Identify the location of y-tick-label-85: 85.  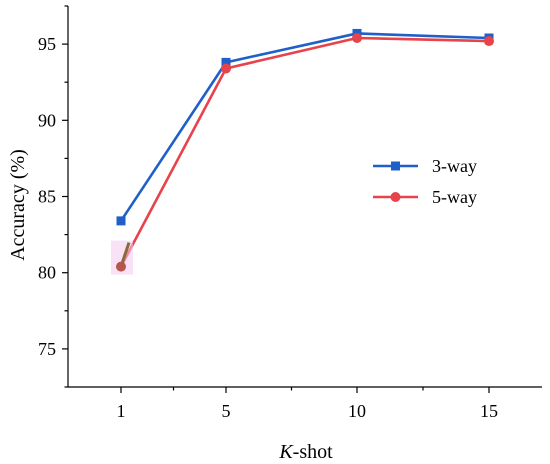
(47, 197).